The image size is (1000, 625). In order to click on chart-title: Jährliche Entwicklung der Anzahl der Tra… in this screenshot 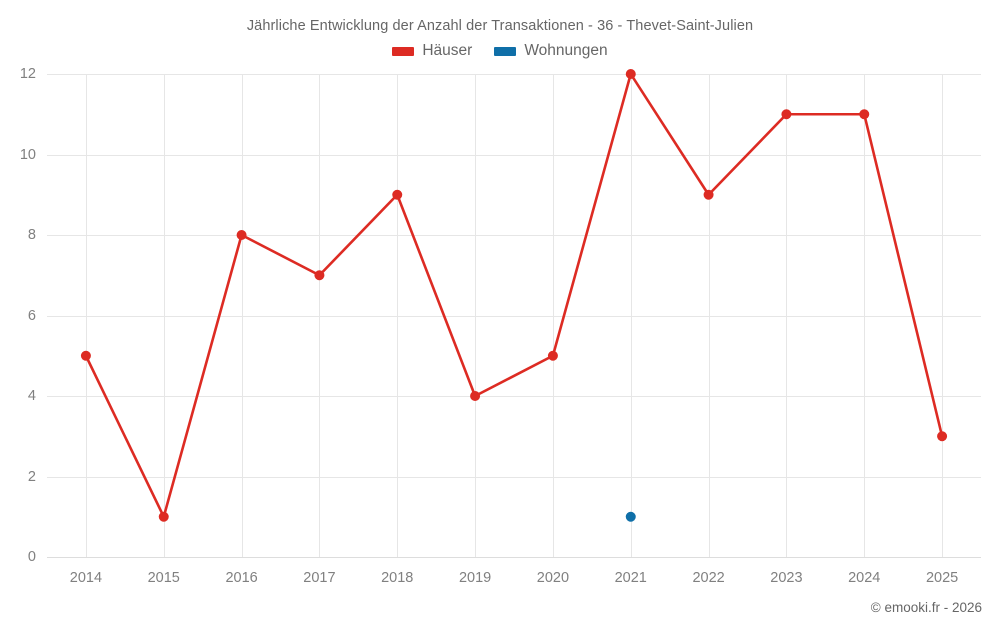, I will do `click(500, 26)`.